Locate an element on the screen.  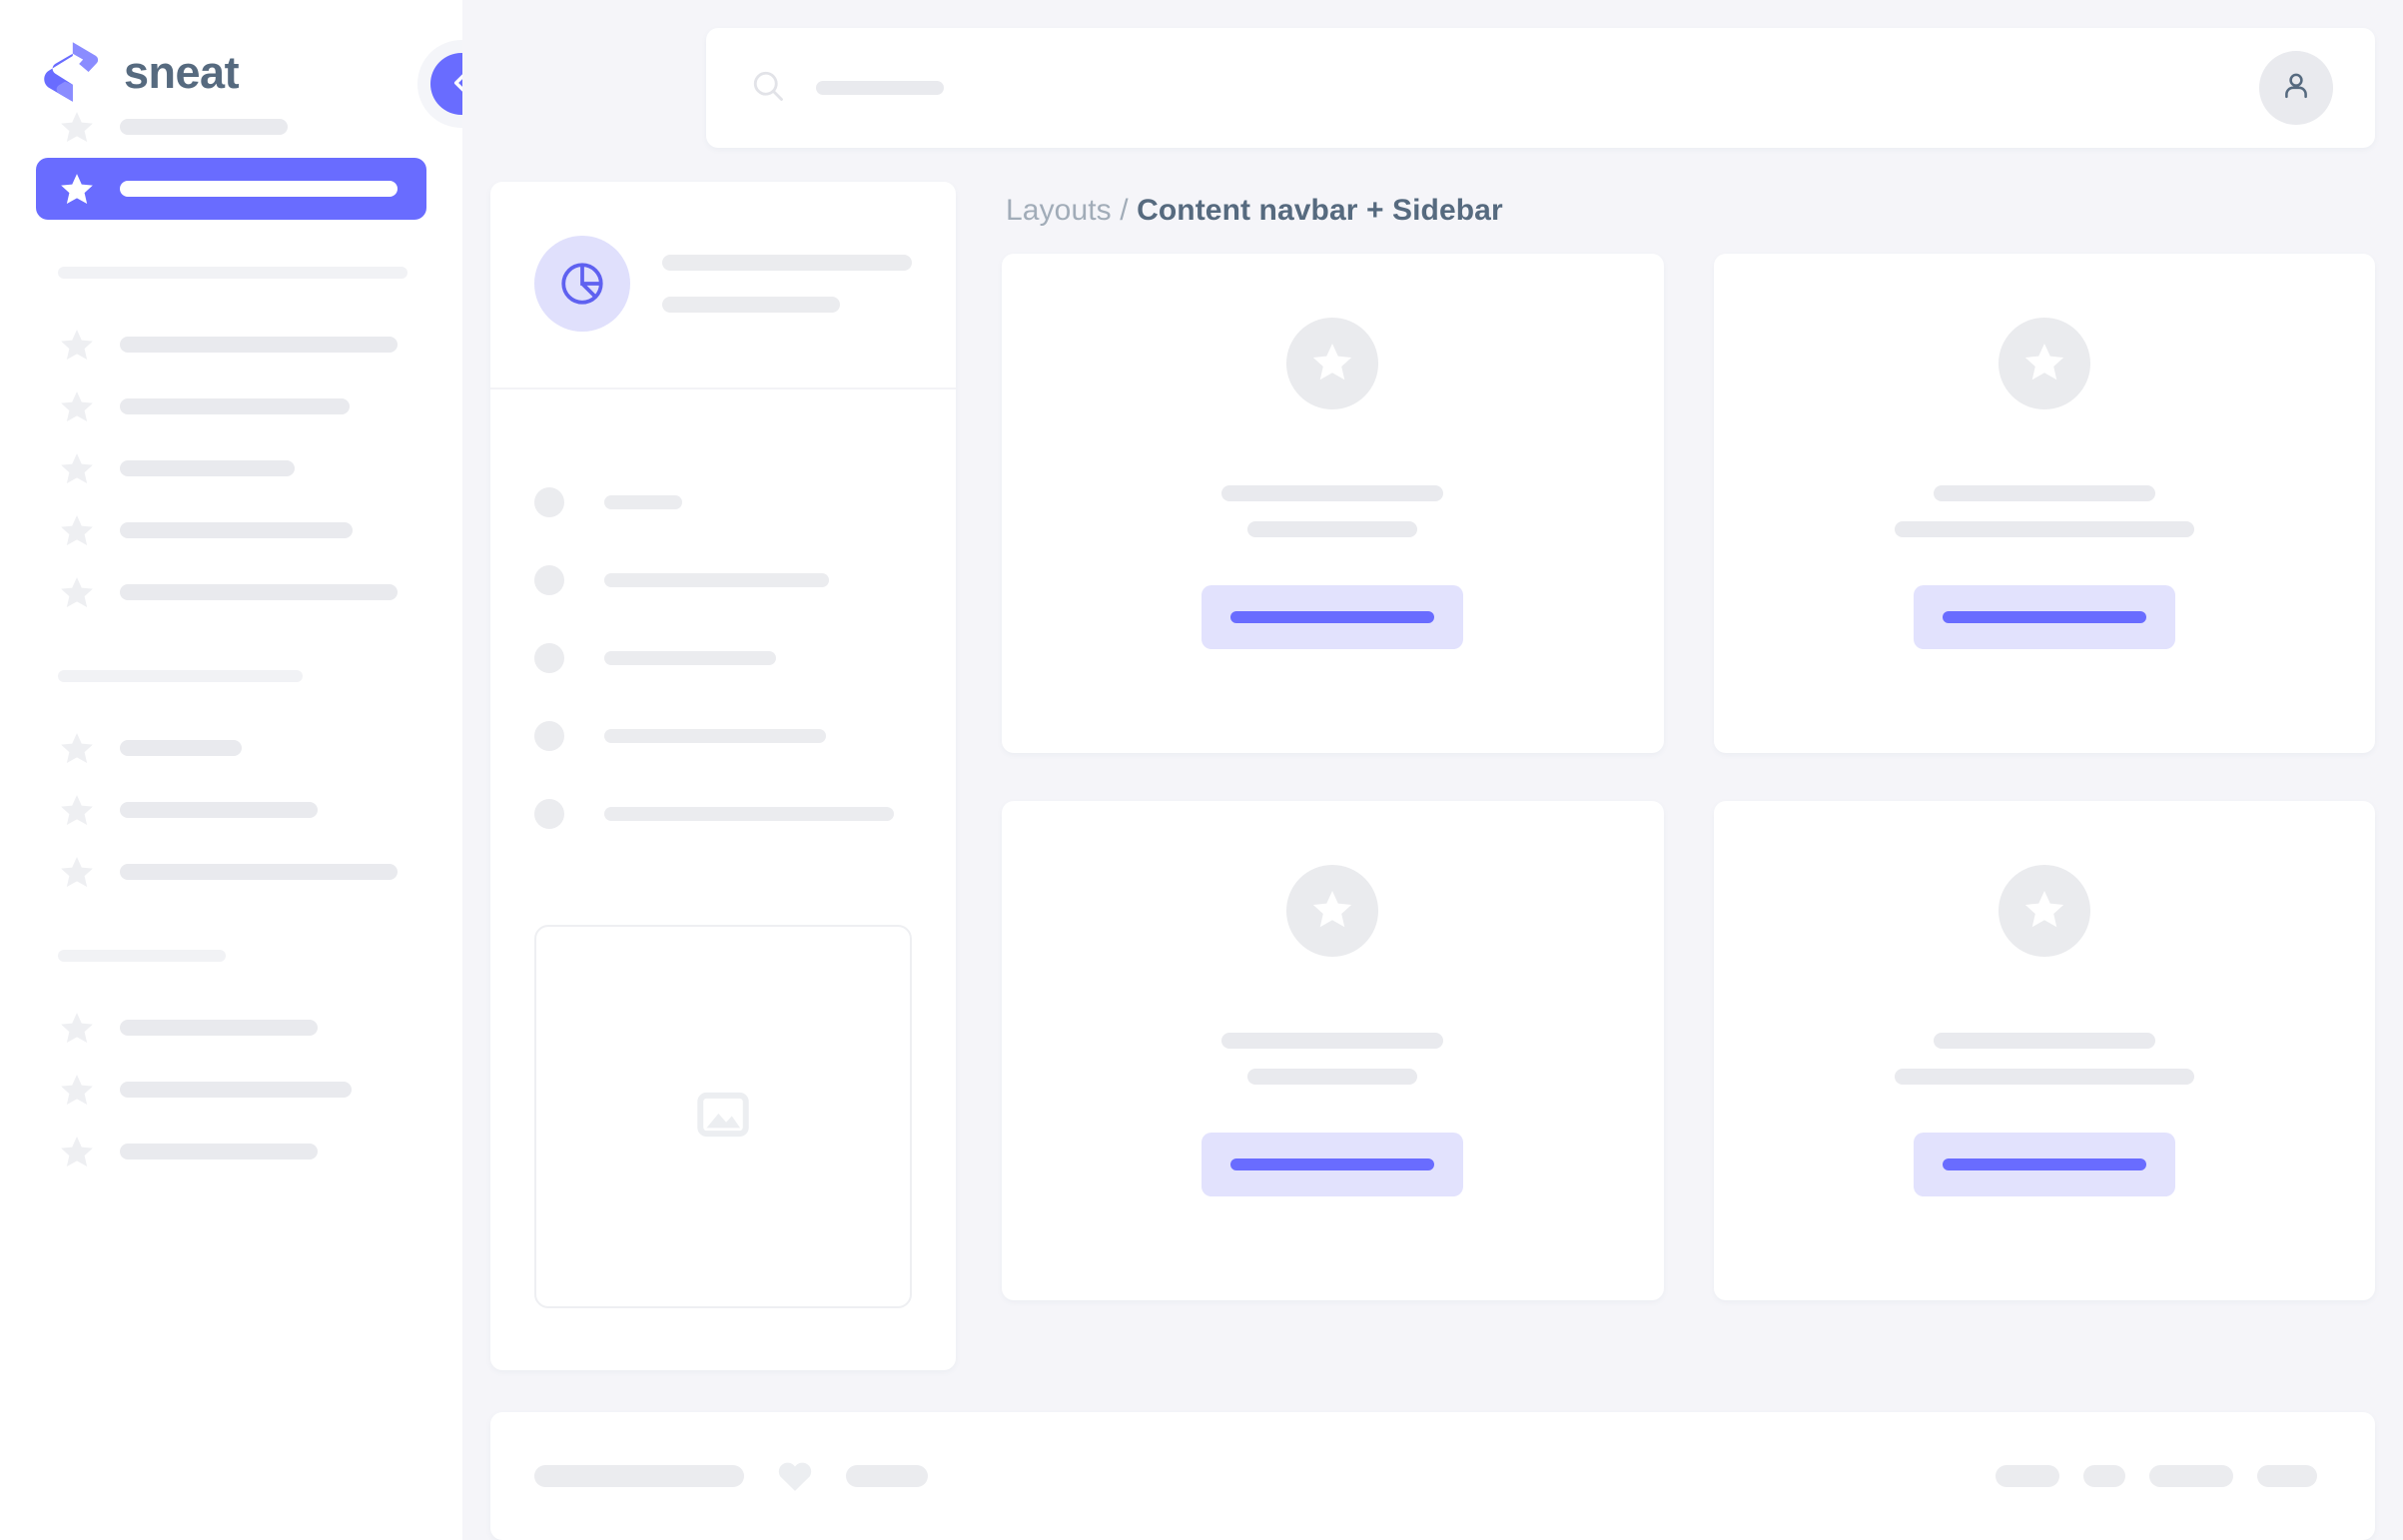
user-icon is located at coordinates (2296, 88).